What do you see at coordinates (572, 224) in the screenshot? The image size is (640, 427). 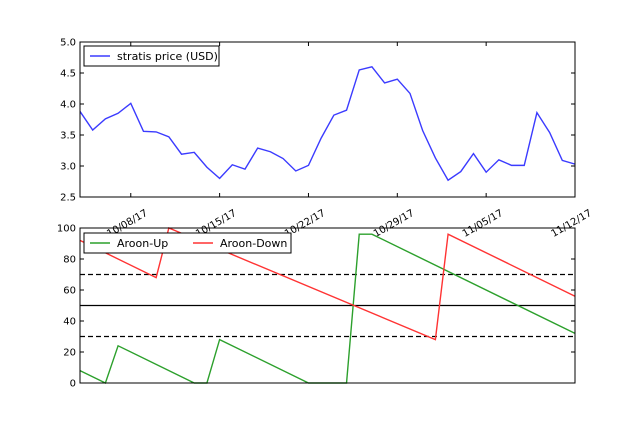 I see `x-tick-label: 11/12/17` at bounding box center [572, 224].